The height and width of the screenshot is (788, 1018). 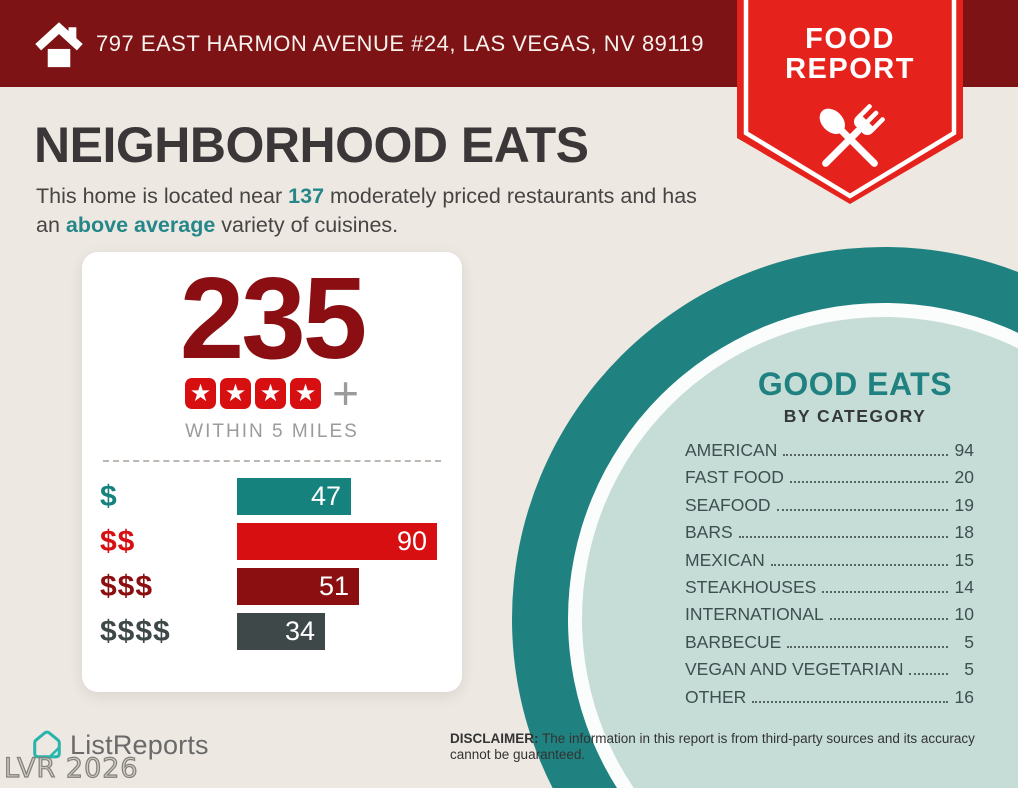 I want to click on category-row: OTHER 16, so click(x=829, y=700).